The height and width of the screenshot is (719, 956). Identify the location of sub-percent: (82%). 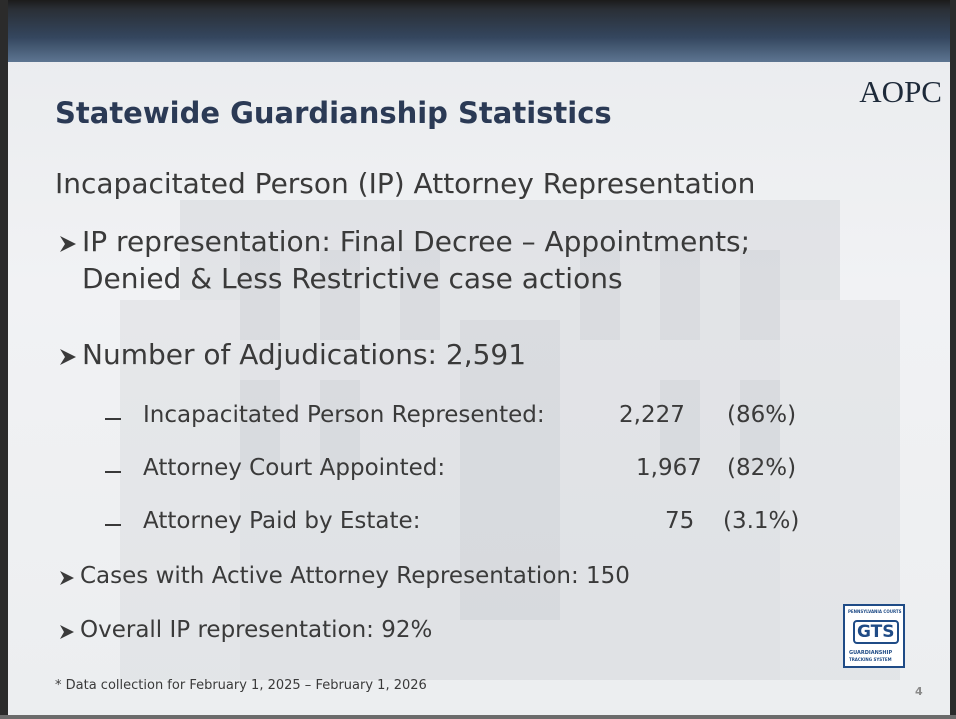
(762, 468).